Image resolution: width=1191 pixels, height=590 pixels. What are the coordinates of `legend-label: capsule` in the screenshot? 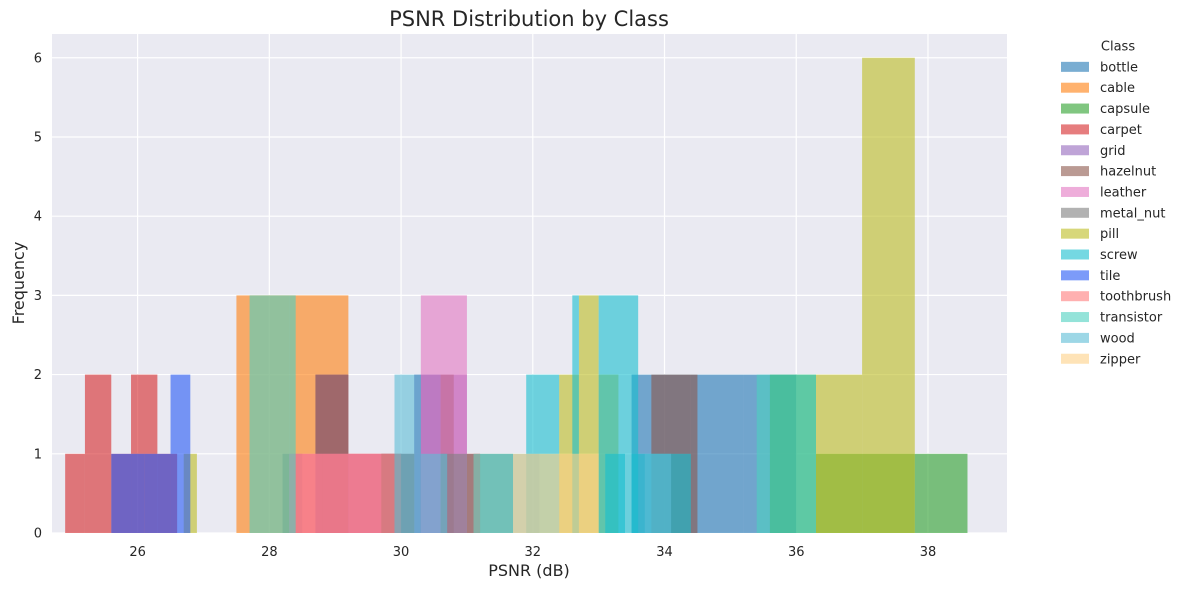 It's located at (1125, 109).